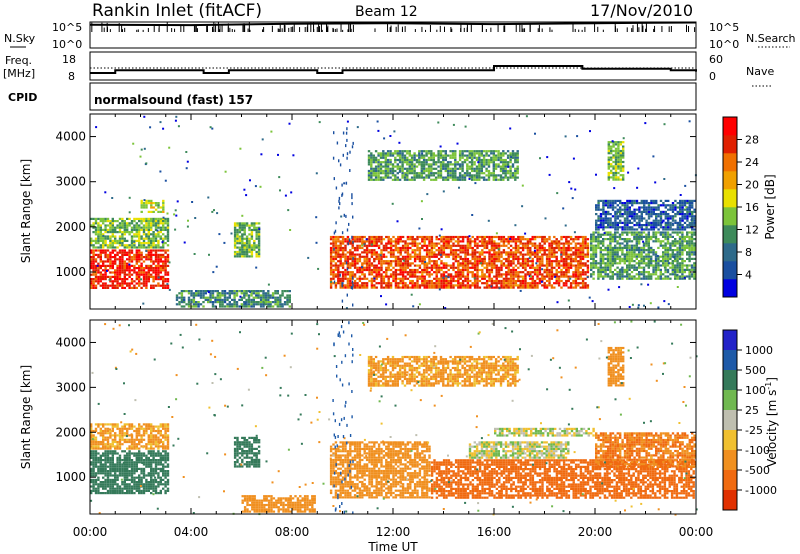 Image resolution: width=800 pixels, height=554 pixels. What do you see at coordinates (393, 69) in the screenshot?
I see `freq-line` at bounding box center [393, 69].